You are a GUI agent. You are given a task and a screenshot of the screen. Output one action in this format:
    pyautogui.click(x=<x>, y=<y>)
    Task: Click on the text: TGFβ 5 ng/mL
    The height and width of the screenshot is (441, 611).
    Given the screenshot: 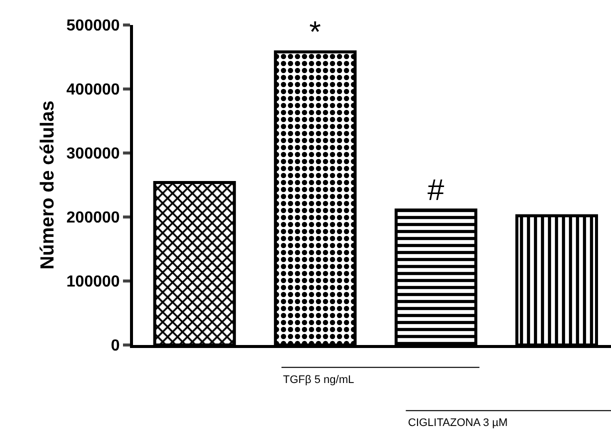 What is the action you would take?
    pyautogui.click(x=318, y=380)
    